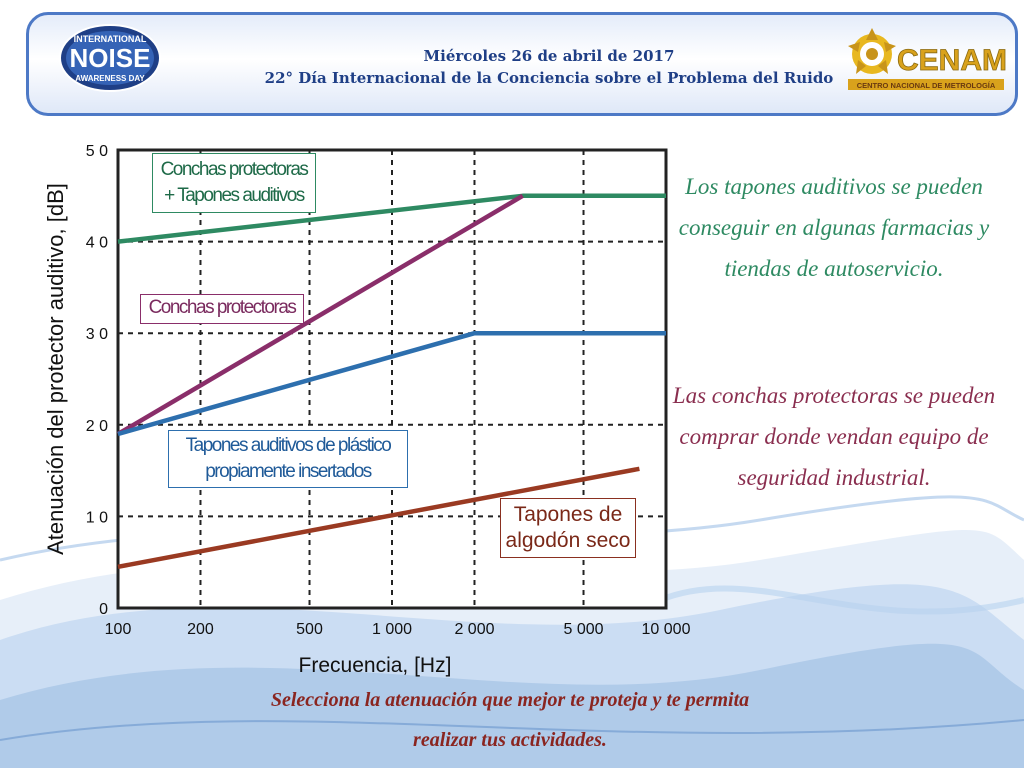 This screenshot has height=768, width=1024. Describe the element at coordinates (234, 195) in the screenshot. I see `series-label-combo-line2: + Tapones auditivos` at that location.